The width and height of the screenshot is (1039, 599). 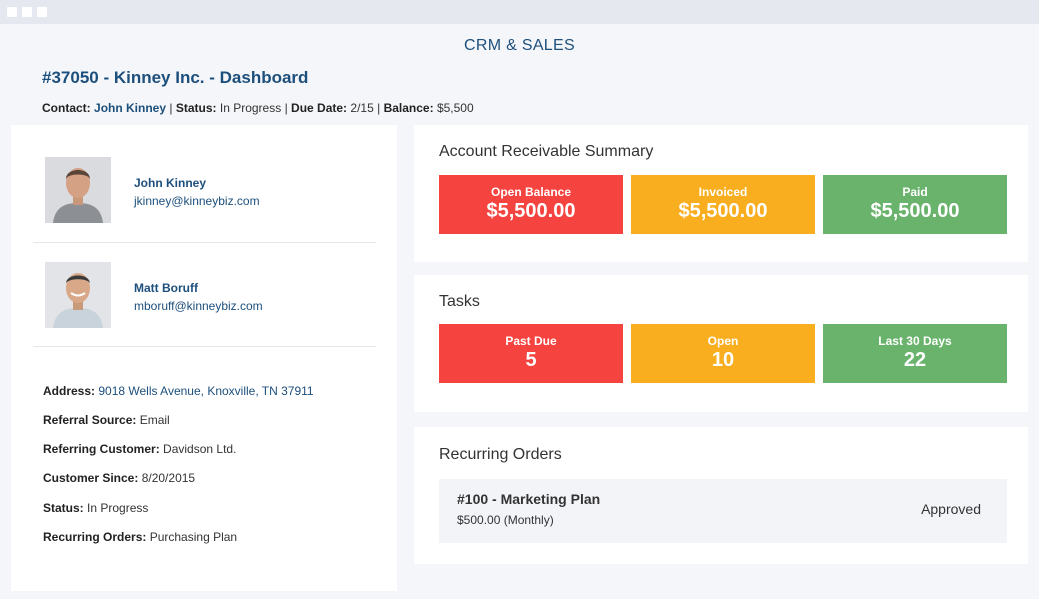 What do you see at coordinates (198, 306) in the screenshot?
I see `contact-email: mboruff@kinneybiz.com` at bounding box center [198, 306].